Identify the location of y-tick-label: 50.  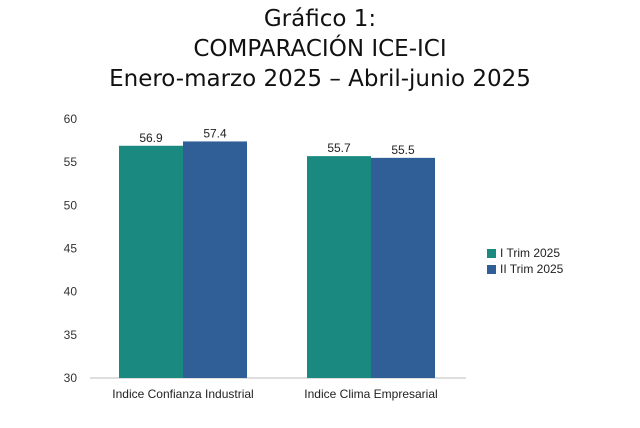
(71, 205).